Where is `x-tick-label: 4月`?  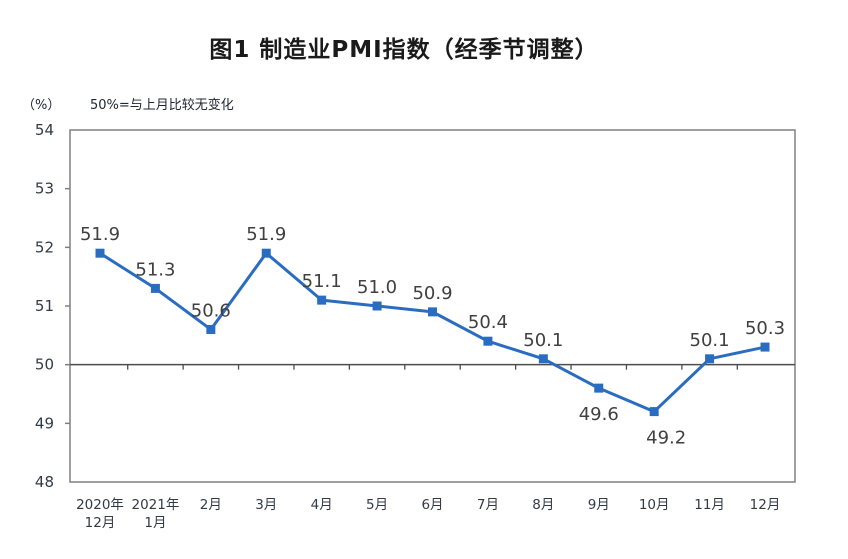 x-tick-label: 4月 is located at coordinates (322, 505).